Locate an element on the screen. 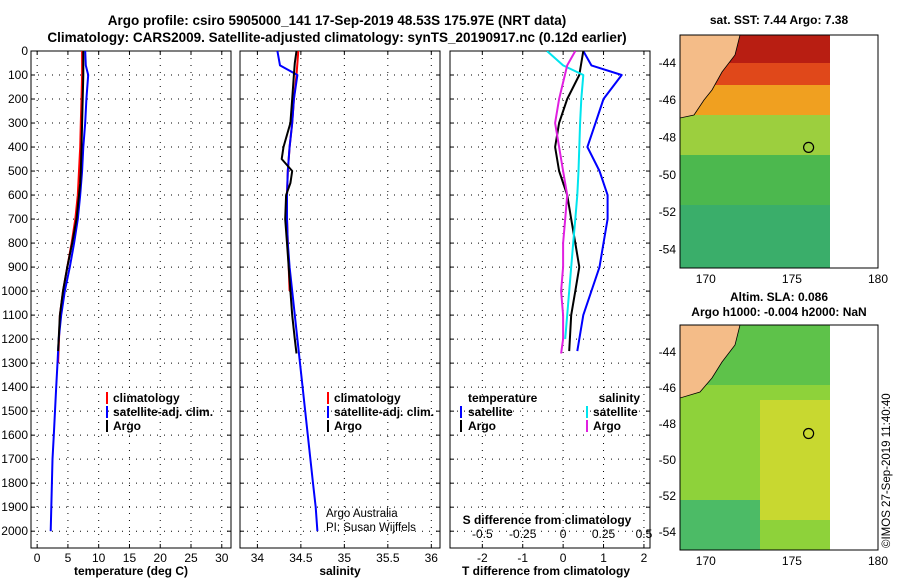  depth-tick-label: 300 is located at coordinates (18, 123).